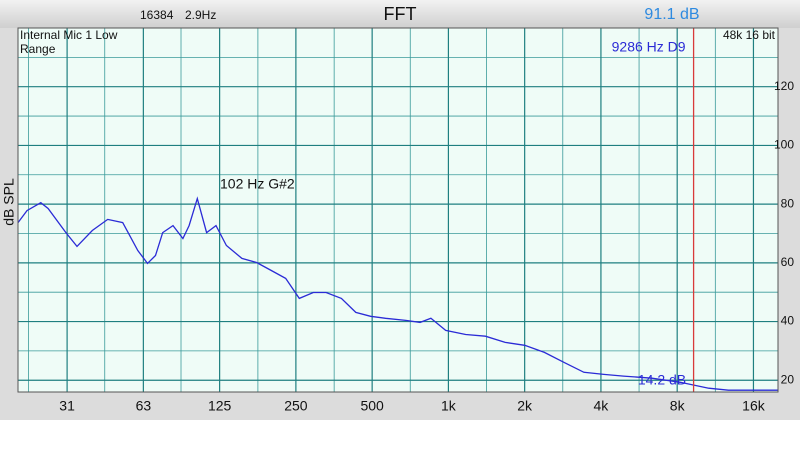 The height and width of the screenshot is (450, 800). Describe the element at coordinates (257, 184) in the screenshot. I see `peak-label: 102 Hz G#2` at that location.